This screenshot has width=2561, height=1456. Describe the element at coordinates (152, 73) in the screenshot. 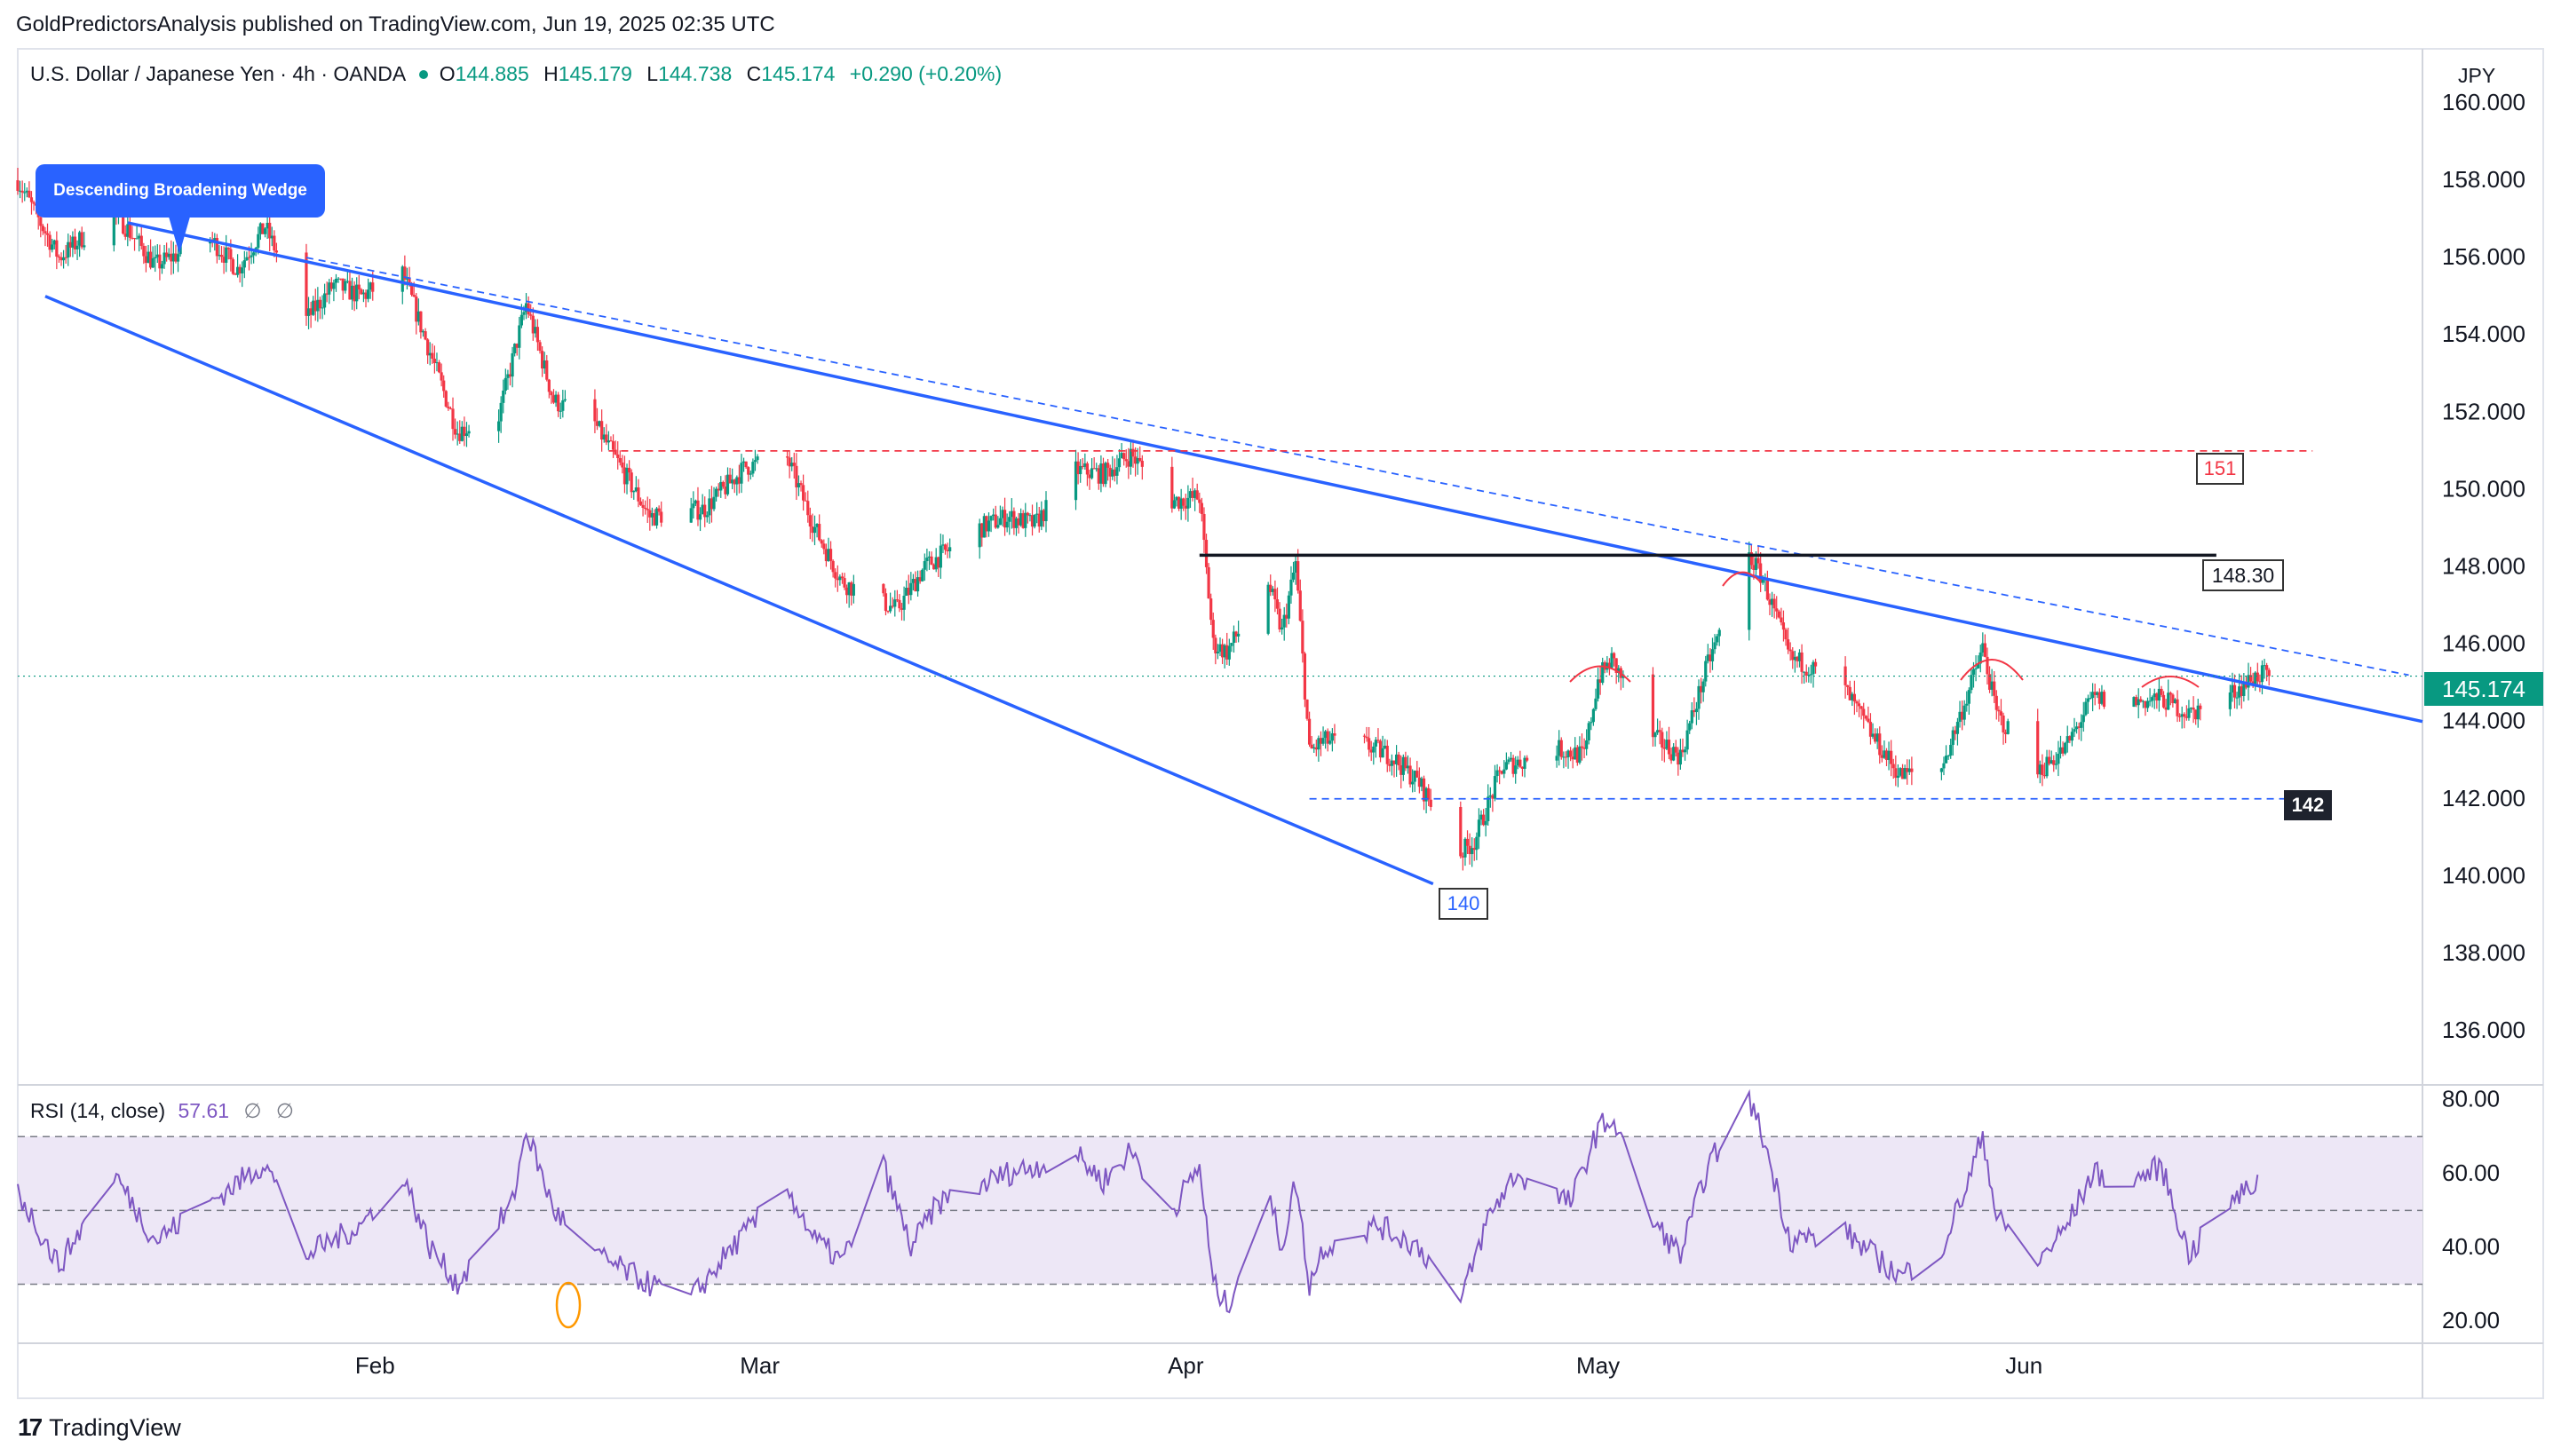

I see `symbol-name: U.S. Dollar / Japanese Yen` at that location.